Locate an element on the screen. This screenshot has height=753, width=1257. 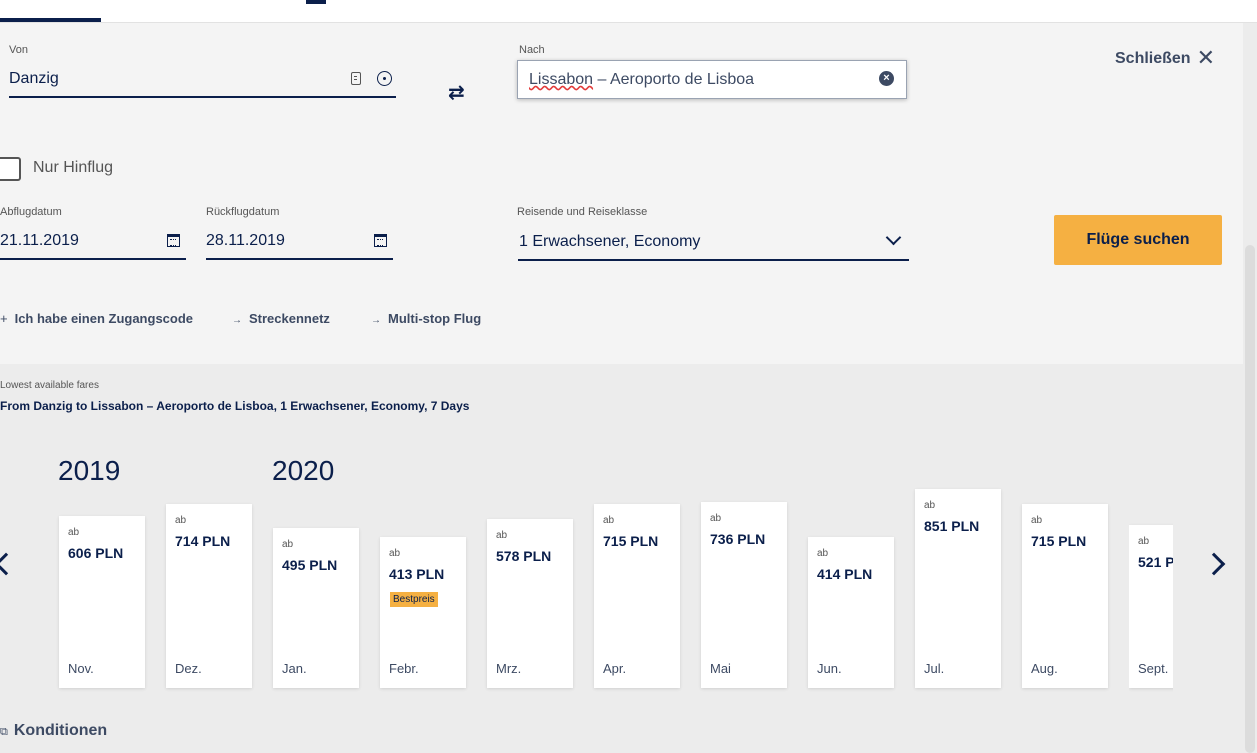
departure-underline is located at coordinates (93, 259).